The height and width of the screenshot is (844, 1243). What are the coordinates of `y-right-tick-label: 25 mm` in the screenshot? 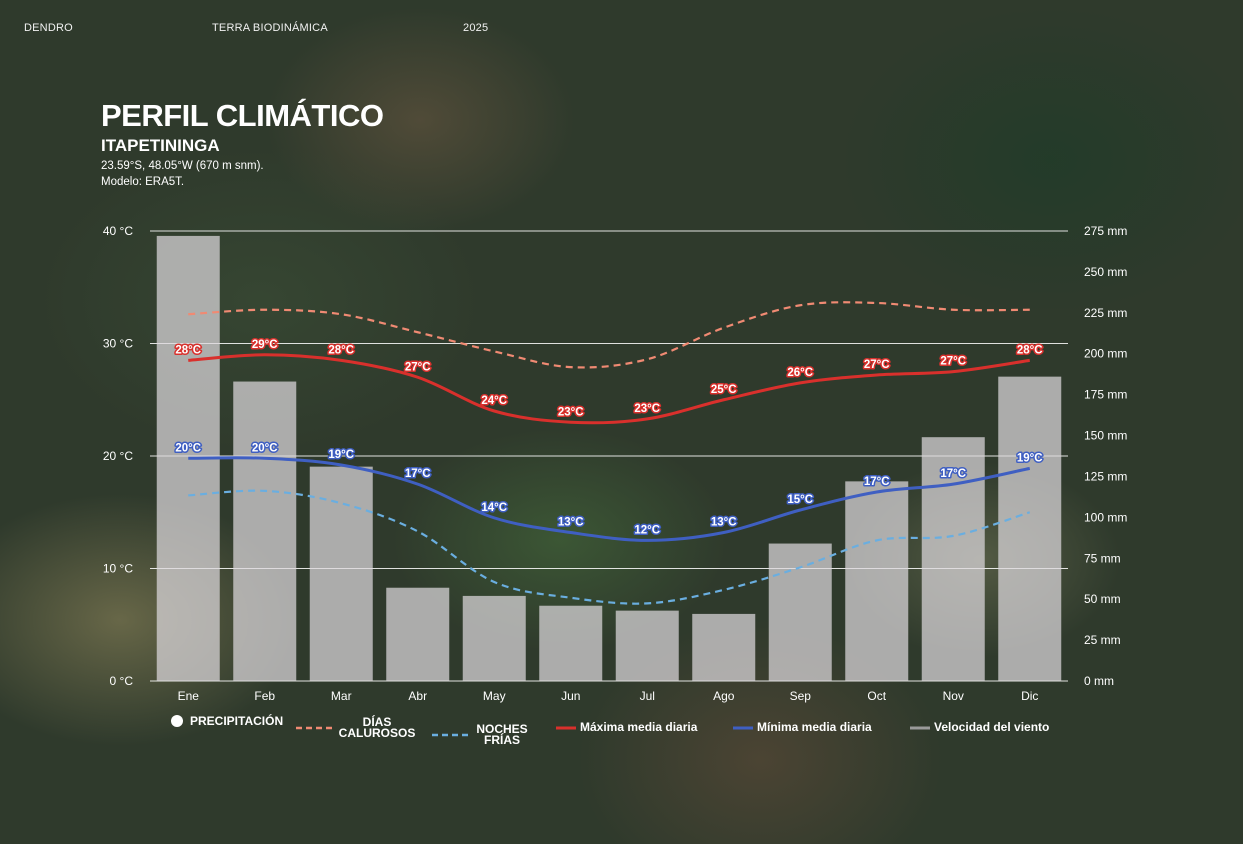 It's located at (1102, 640).